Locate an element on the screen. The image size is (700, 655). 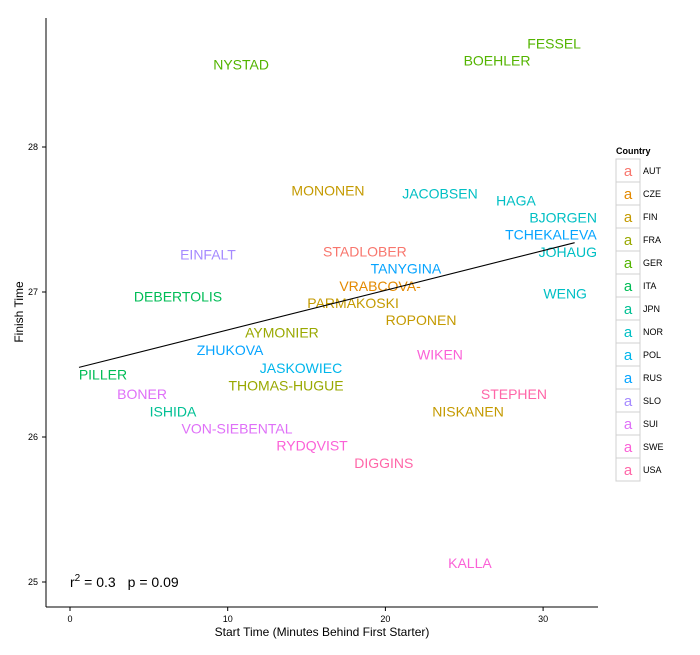
legend-label-pol: POL is located at coordinates (652, 355).